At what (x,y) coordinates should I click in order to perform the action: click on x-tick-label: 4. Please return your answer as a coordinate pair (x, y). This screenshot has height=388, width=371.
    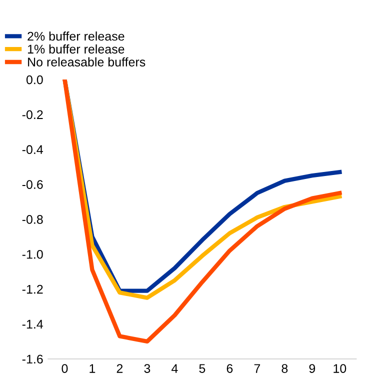
    Looking at the image, I should click on (175, 368).